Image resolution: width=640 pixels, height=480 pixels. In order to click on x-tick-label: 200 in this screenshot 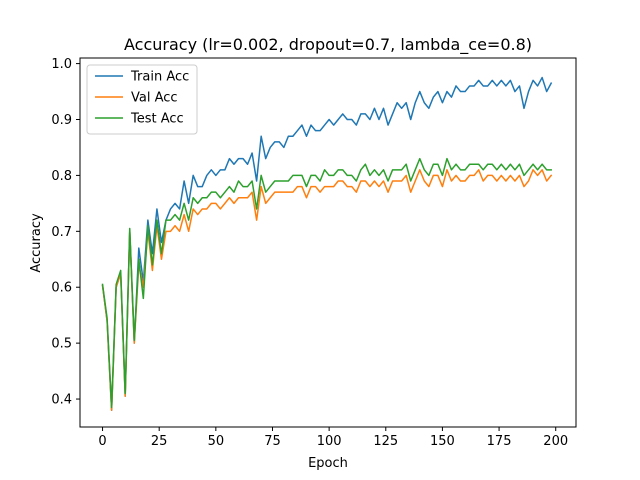, I will do `click(555, 441)`.